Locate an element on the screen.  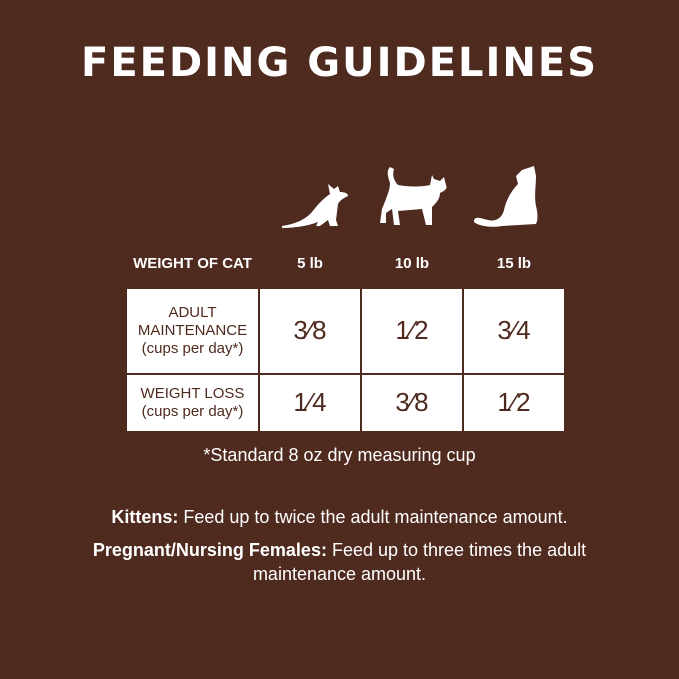
header-weight-of-cat: WEIGHT OF CAT is located at coordinates (192, 263).